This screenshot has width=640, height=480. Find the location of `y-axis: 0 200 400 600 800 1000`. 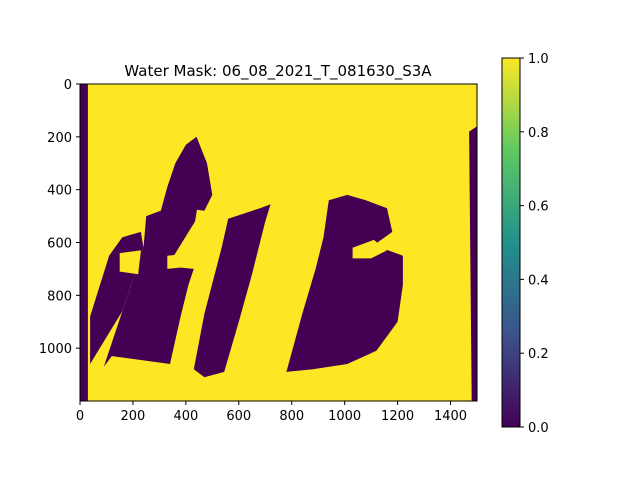

y-axis: 0 200 400 600 800 1000 is located at coordinates (59, 217).